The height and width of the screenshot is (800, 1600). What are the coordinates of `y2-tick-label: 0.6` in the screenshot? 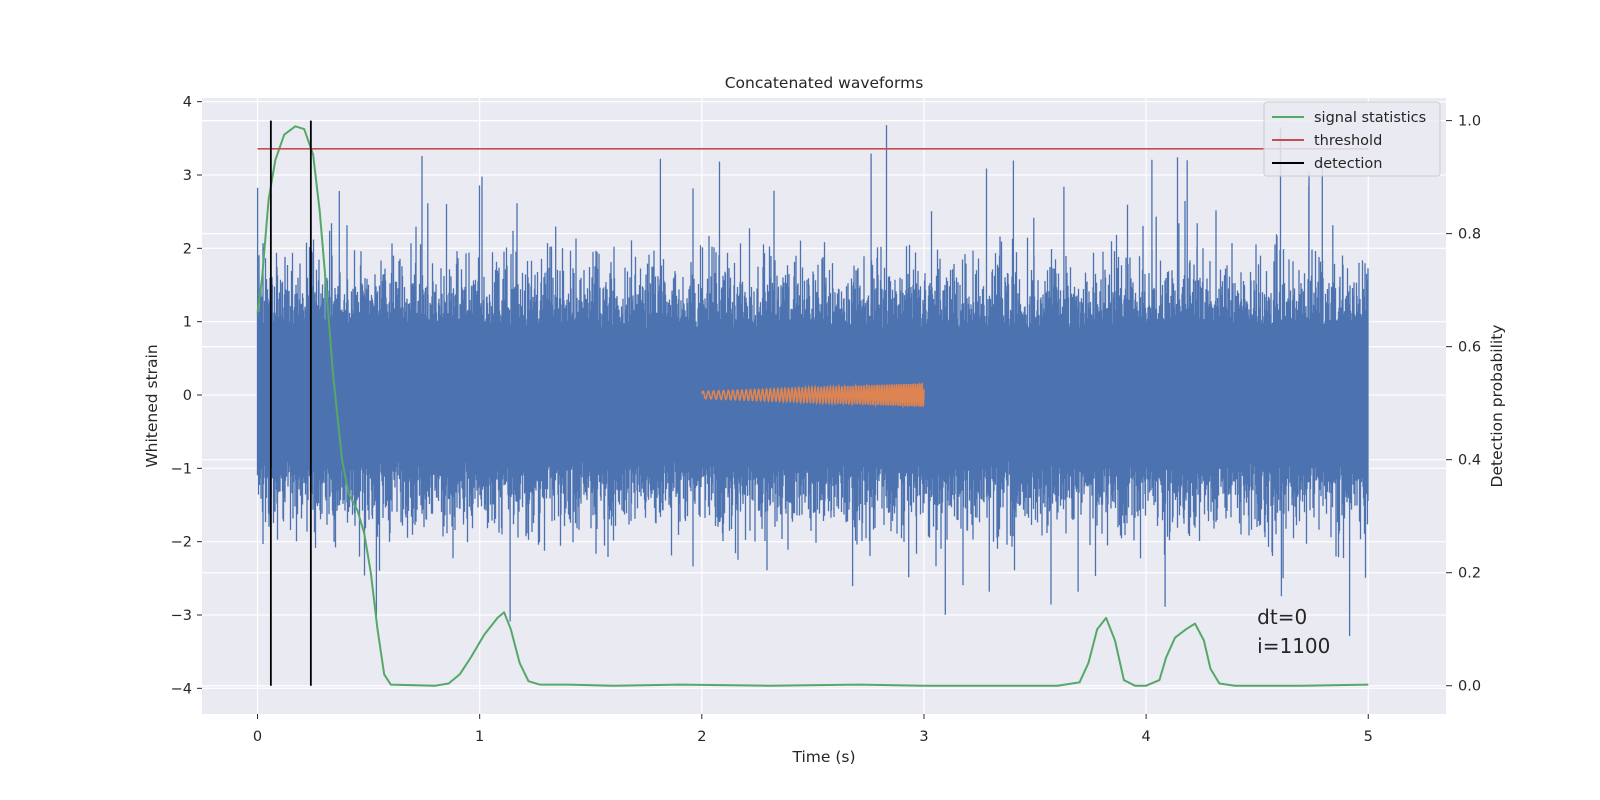 It's located at (1469, 348).